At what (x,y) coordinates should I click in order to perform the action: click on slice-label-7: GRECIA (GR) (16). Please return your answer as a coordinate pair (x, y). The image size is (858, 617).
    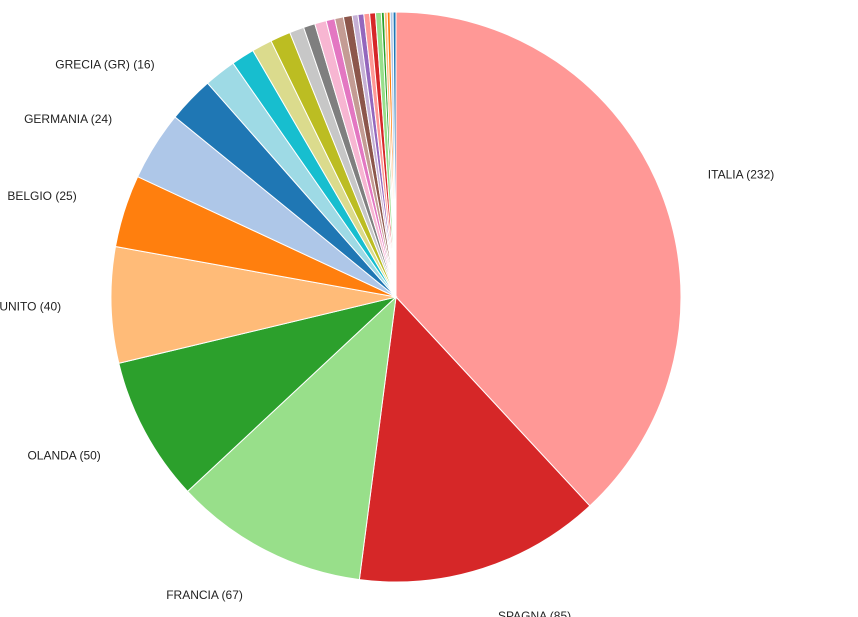
    Looking at the image, I should click on (104, 65).